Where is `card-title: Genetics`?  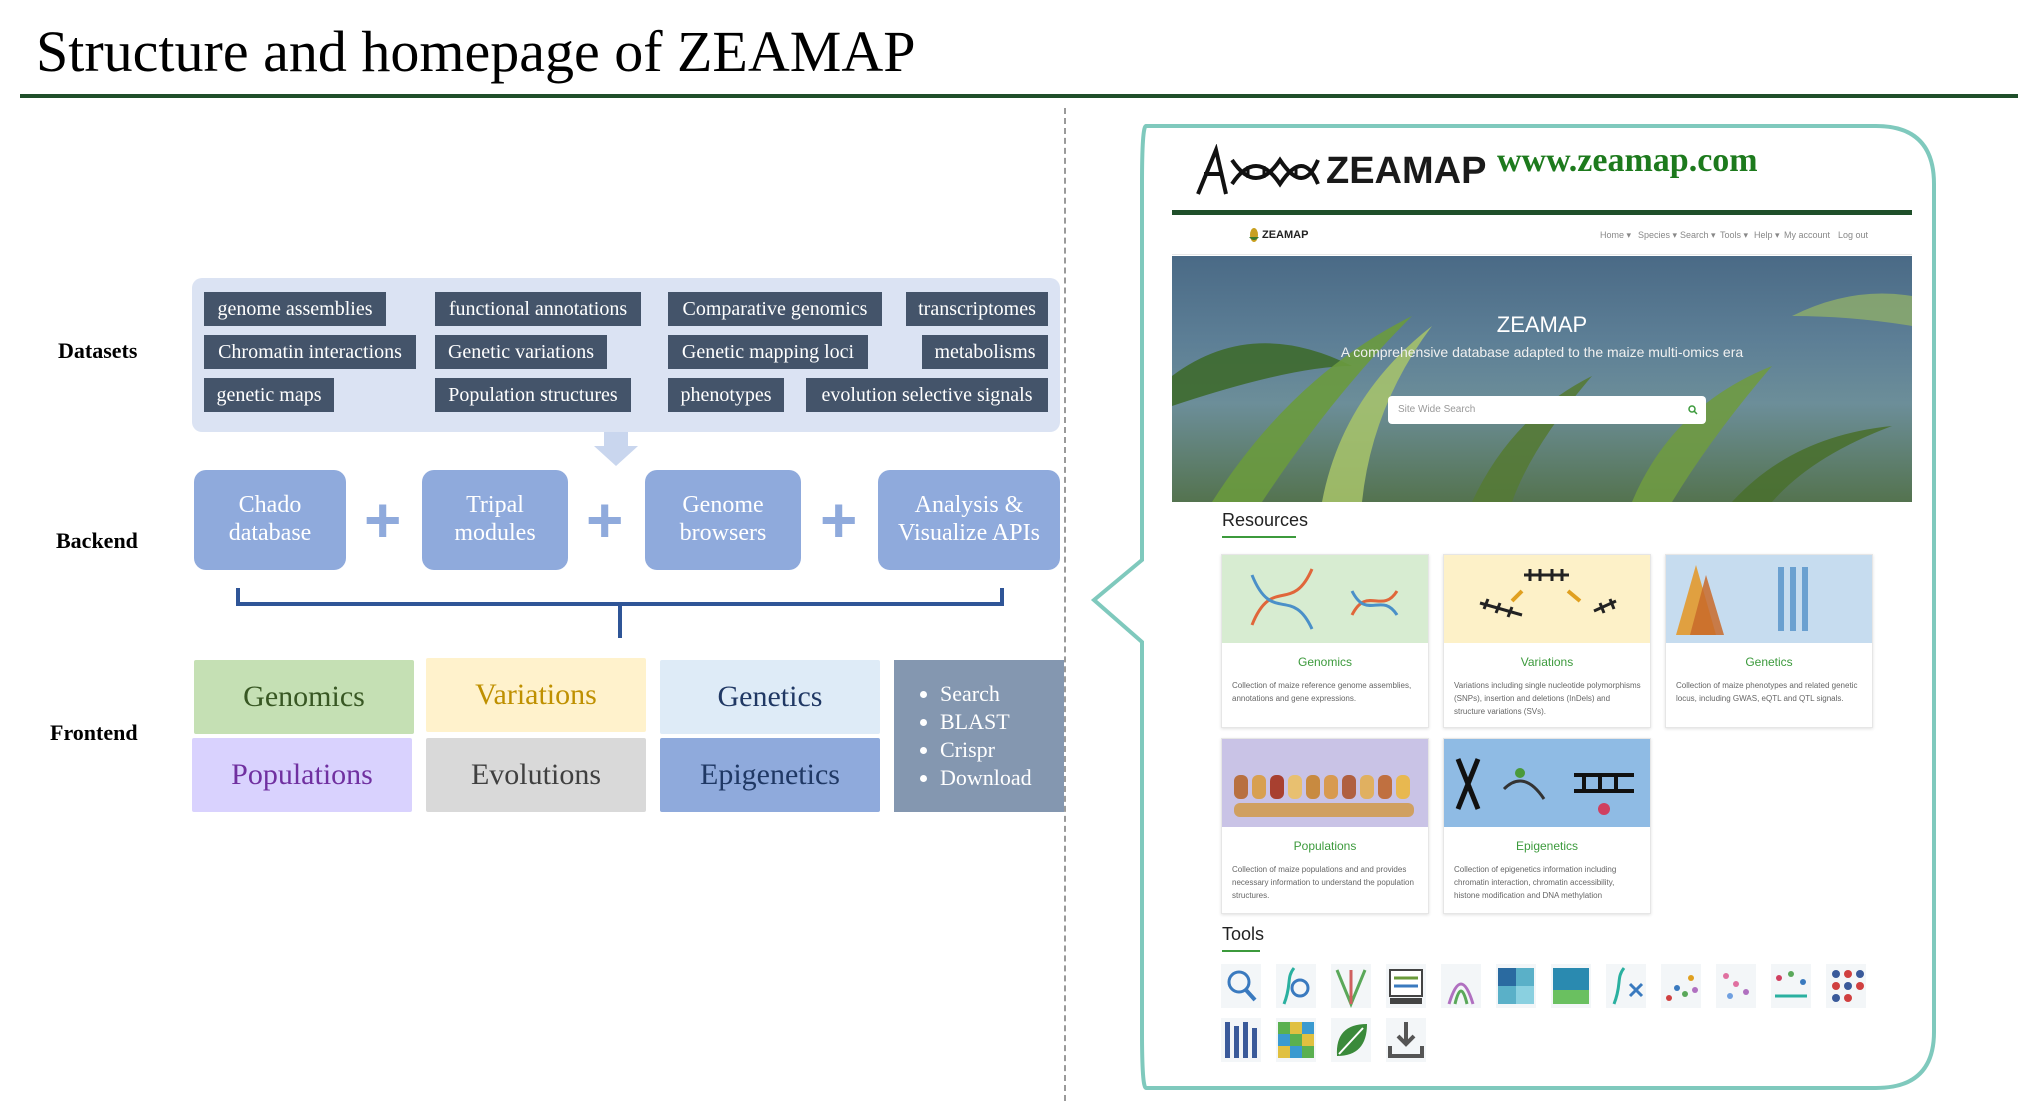
card-title: Genetics is located at coordinates (1769, 662).